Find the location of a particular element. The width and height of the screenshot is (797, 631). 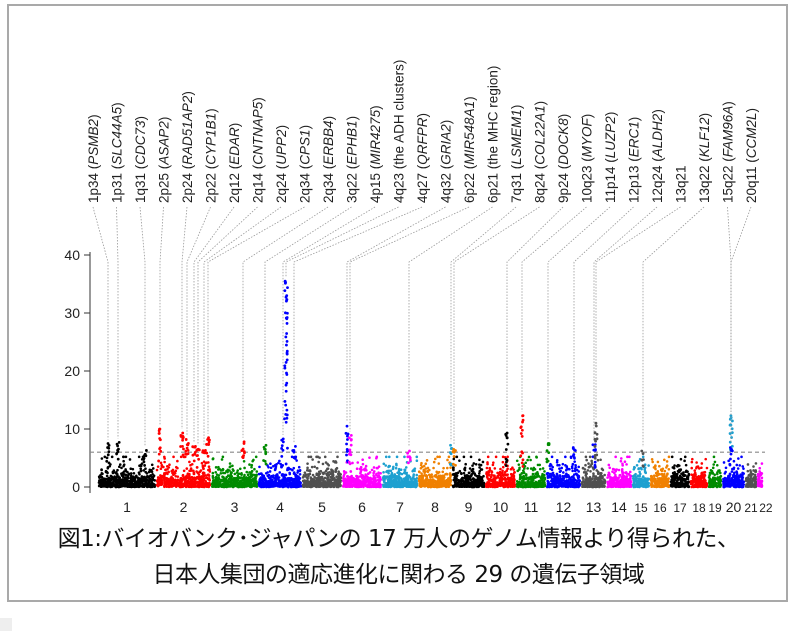

y-tick-label: 10 is located at coordinates (72, 429).